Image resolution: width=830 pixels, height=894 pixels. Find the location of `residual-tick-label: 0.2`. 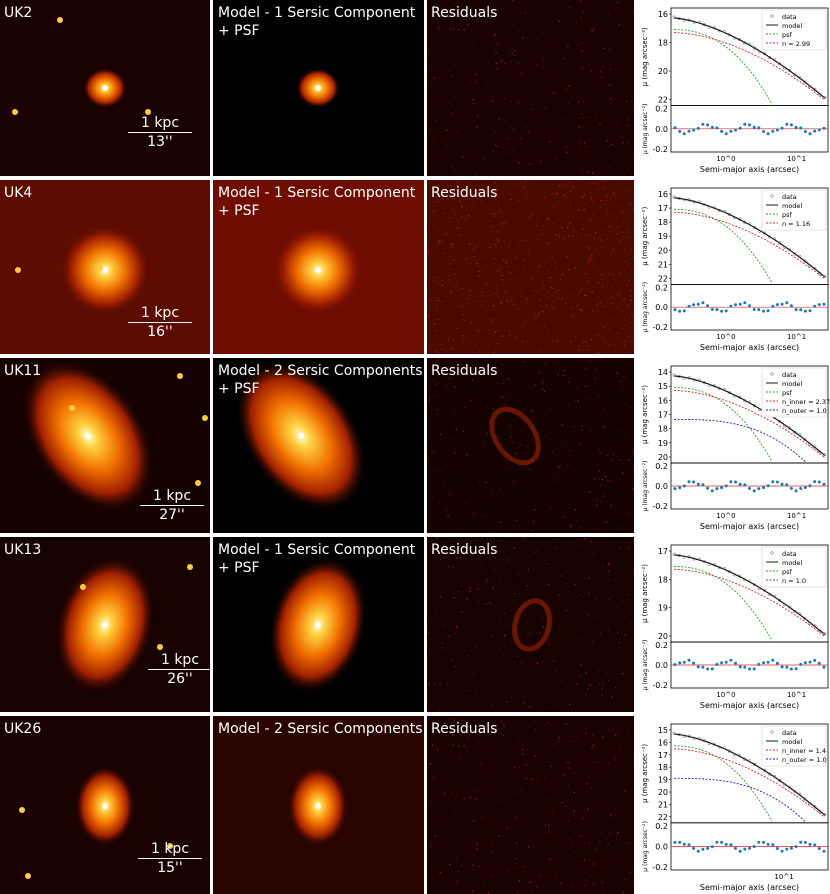

residual-tick-label: 0.2 is located at coordinates (661, 645).